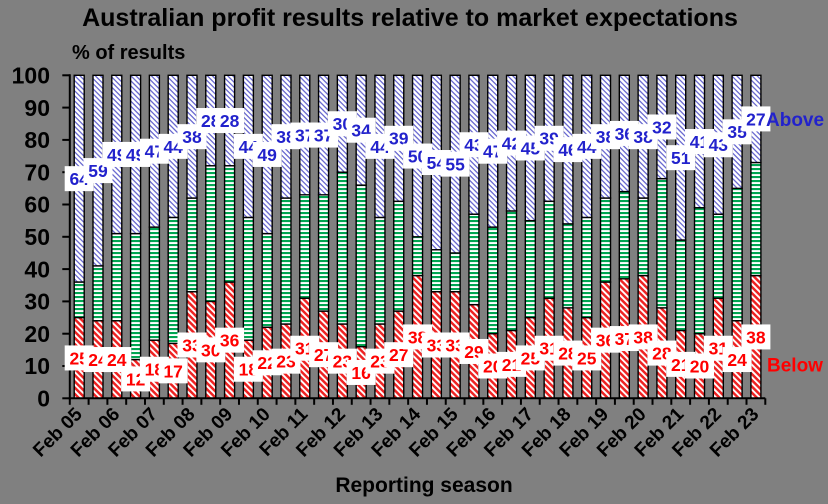 The height and width of the screenshot is (504, 828). Describe the element at coordinates (230, 341) in the screenshot. I see `svg-text: 36` at that location.